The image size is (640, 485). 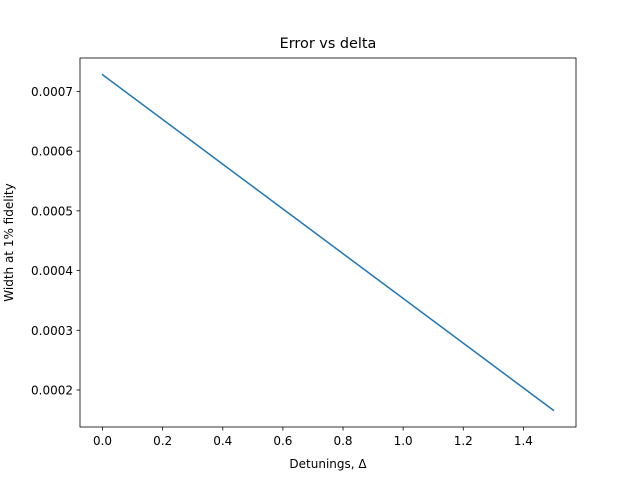 What do you see at coordinates (52, 211) in the screenshot?
I see `y-tick-label: 0.0005` at bounding box center [52, 211].